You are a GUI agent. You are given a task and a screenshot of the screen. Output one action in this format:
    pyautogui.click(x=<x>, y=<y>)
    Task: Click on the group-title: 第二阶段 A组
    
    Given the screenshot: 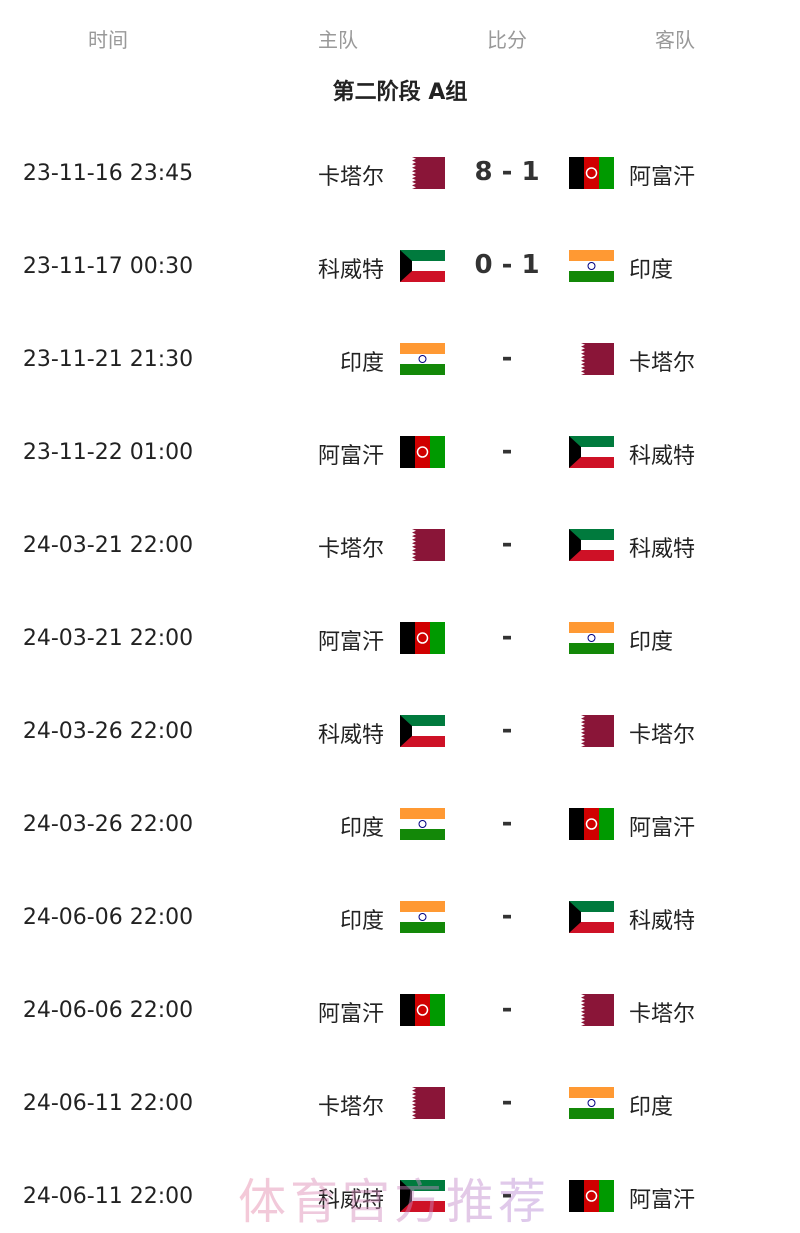 What is the action you would take?
    pyautogui.click(x=400, y=92)
    